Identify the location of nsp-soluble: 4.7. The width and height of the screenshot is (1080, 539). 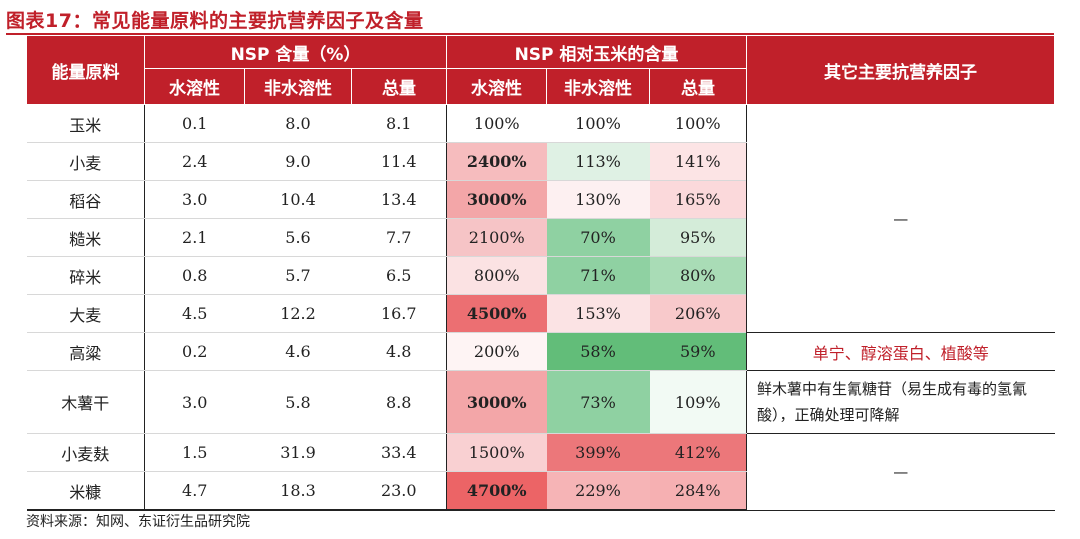
(194, 491).